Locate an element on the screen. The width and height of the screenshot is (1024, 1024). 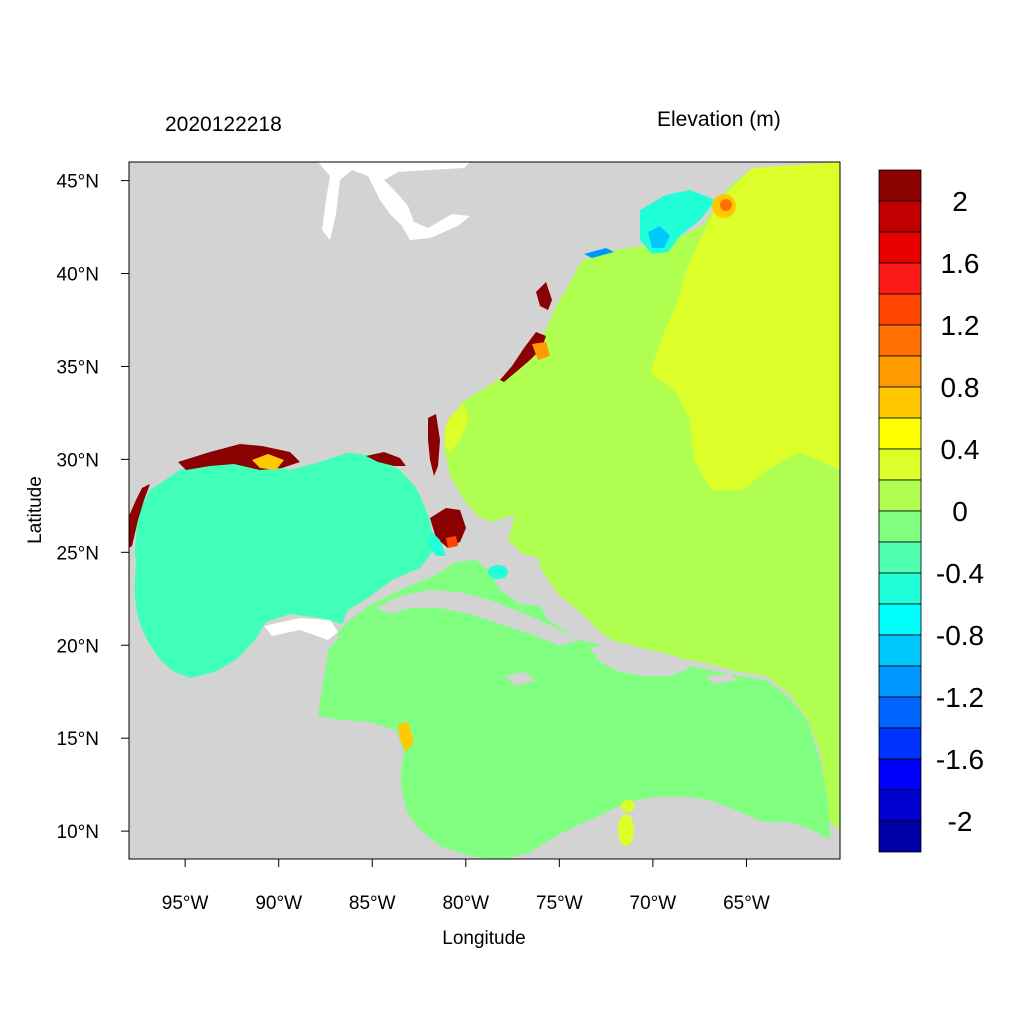
texas-surge is located at coordinates (139, 516).